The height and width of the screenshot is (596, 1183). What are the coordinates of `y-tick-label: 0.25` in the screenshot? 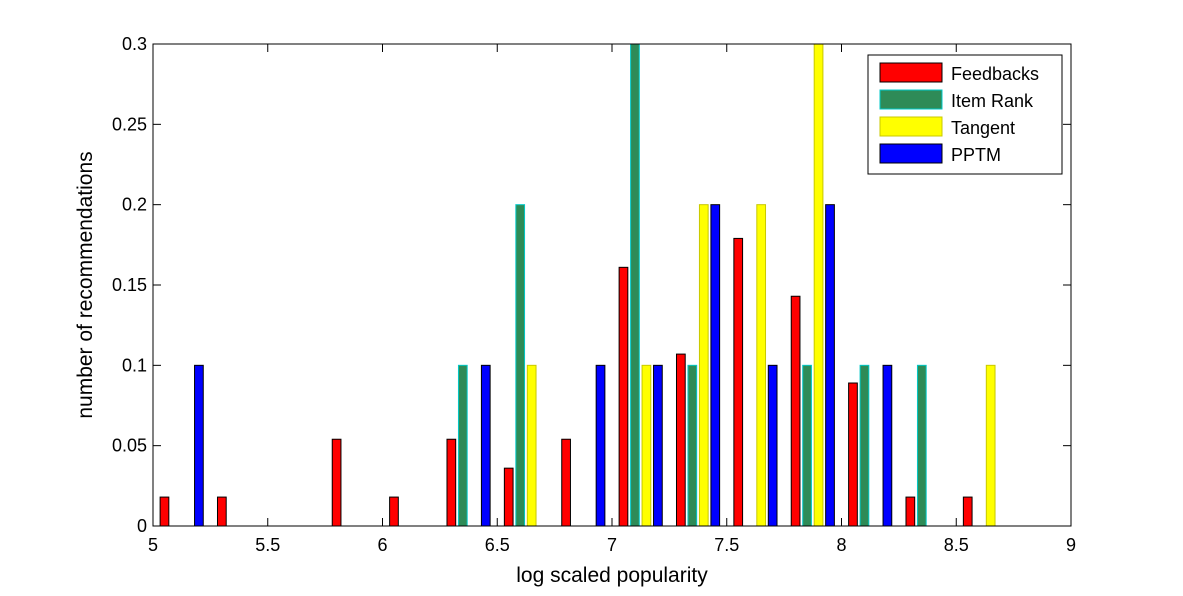 It's located at (129, 124).